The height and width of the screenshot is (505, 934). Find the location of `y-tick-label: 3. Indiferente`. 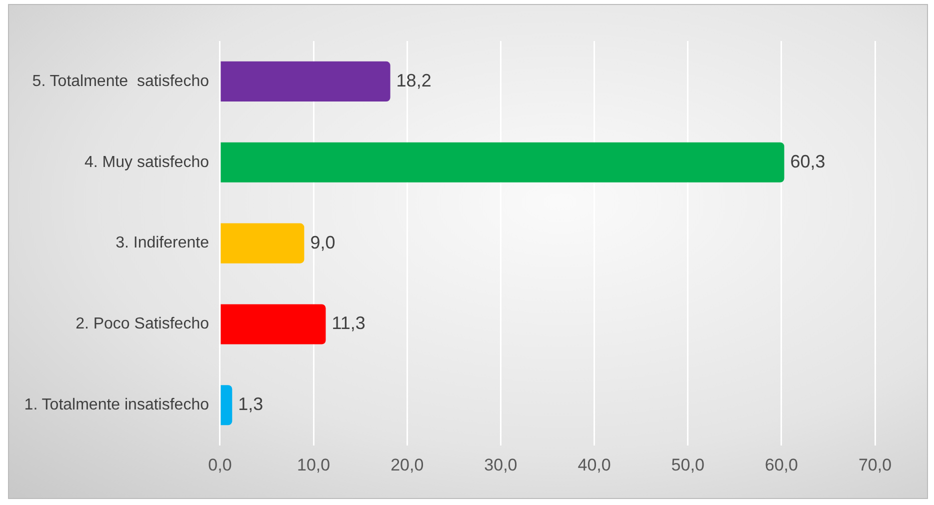

y-tick-label: 3. Indiferente is located at coordinates (163, 243).